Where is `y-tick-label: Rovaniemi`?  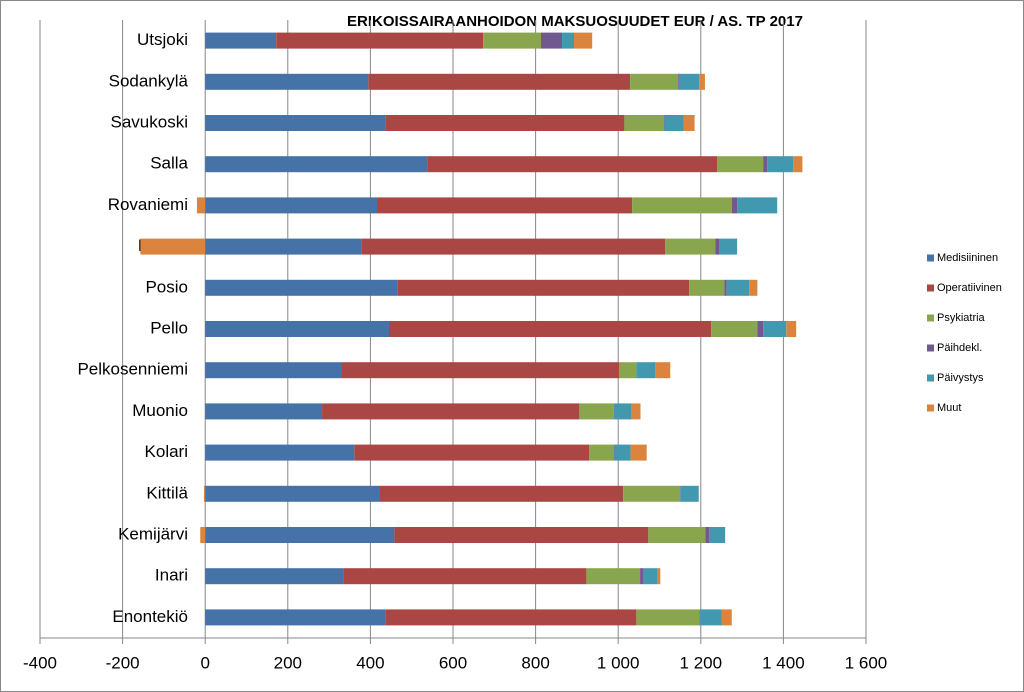 y-tick-label: Rovaniemi is located at coordinates (148, 204).